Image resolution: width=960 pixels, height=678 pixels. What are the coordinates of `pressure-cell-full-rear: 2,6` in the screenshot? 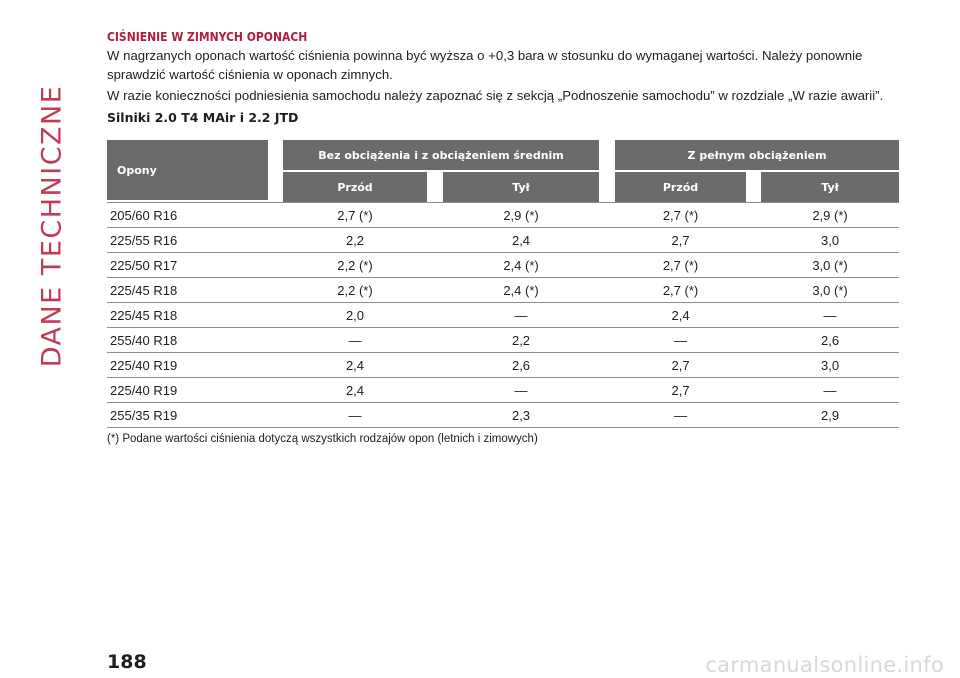 It's located at (830, 340).